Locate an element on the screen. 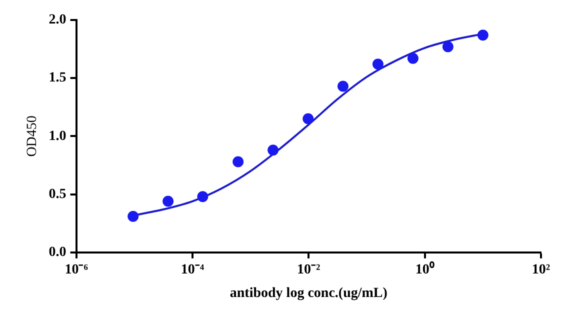  y-axis-title: OD450 is located at coordinates (32, 136).